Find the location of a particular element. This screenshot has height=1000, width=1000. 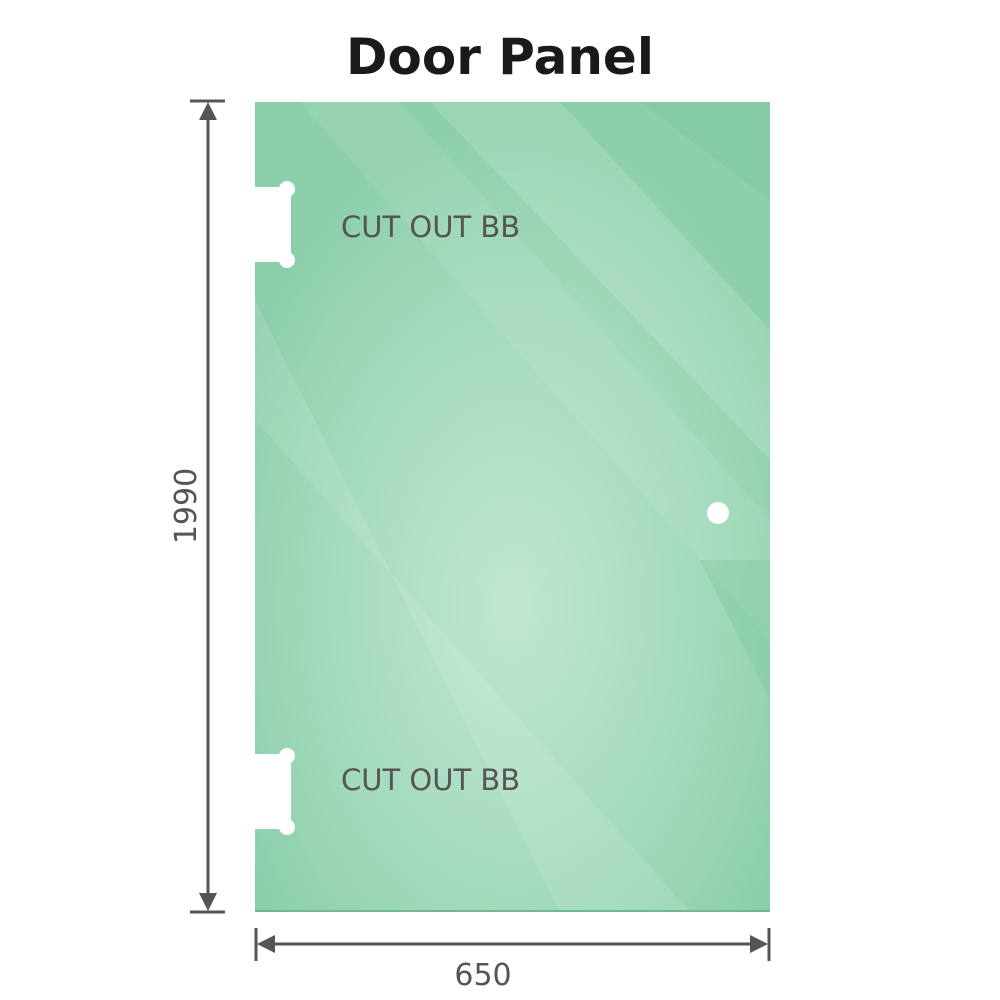

cutout-label-bottom: CUT OUT BB is located at coordinates (430, 780).